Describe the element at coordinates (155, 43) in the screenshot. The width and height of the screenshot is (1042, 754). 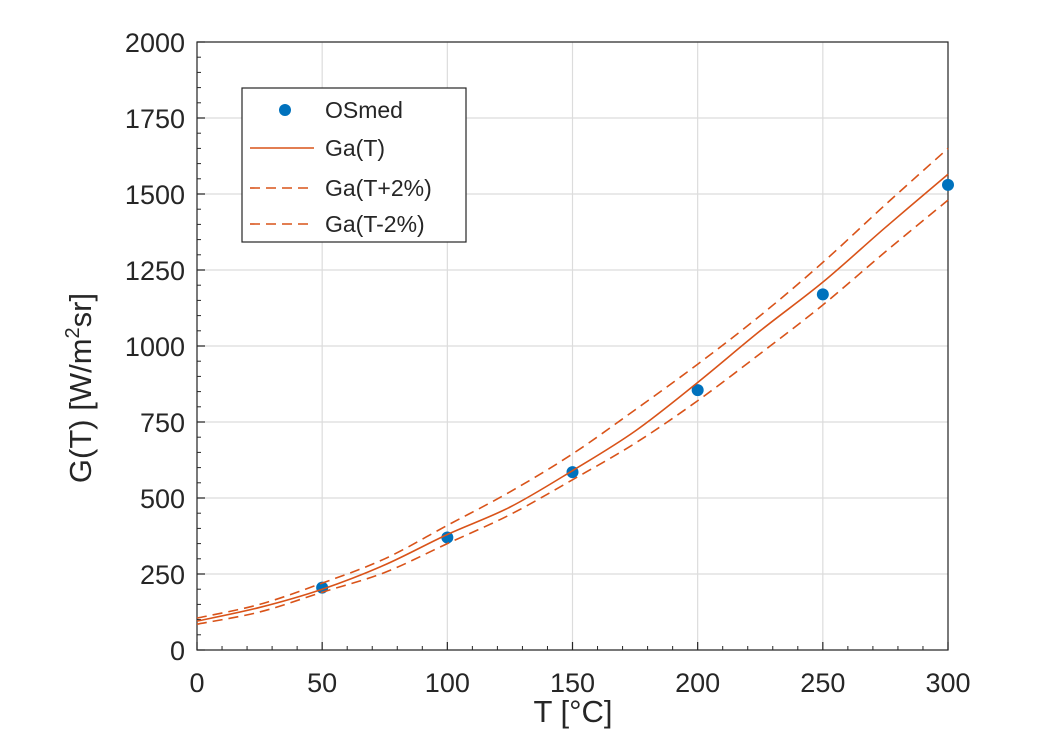
I see `y-tick-label-8: 2000` at that location.